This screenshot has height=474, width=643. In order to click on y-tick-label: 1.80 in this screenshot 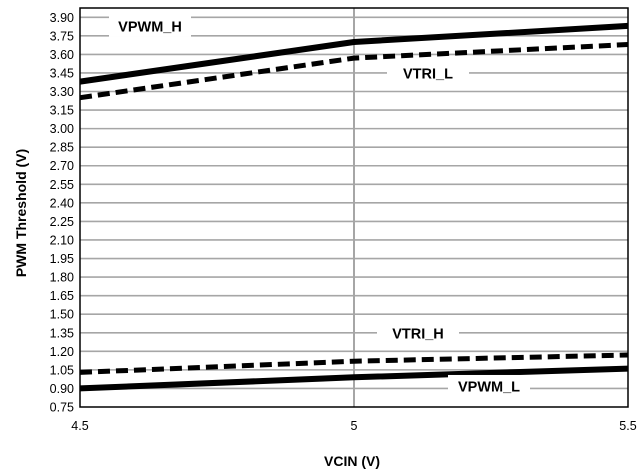, I will do `click(62, 278)`.